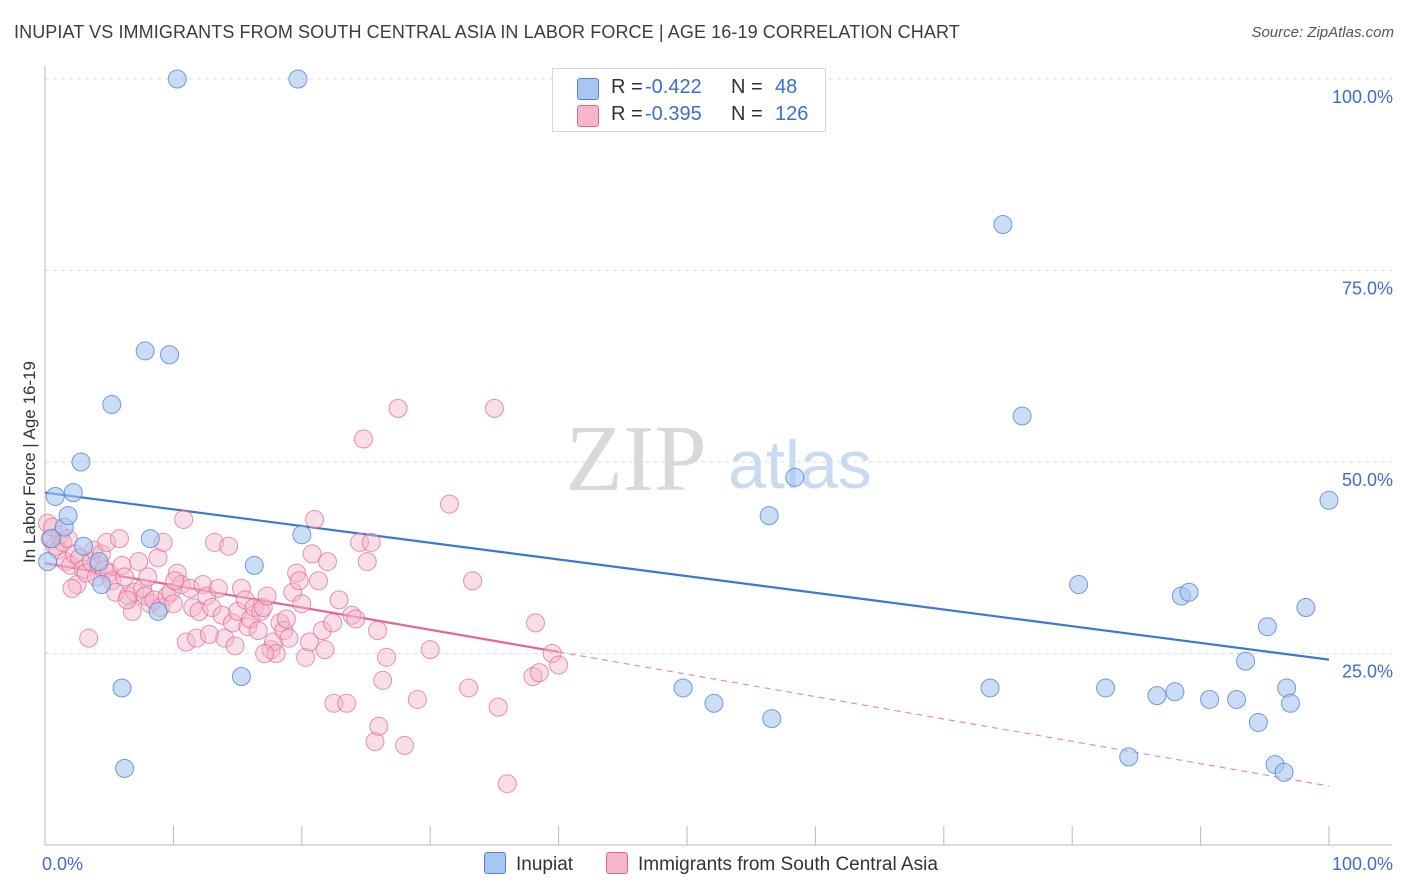  I want to click on bottom-legend-inupiat: Inupiat, so click(528, 864).